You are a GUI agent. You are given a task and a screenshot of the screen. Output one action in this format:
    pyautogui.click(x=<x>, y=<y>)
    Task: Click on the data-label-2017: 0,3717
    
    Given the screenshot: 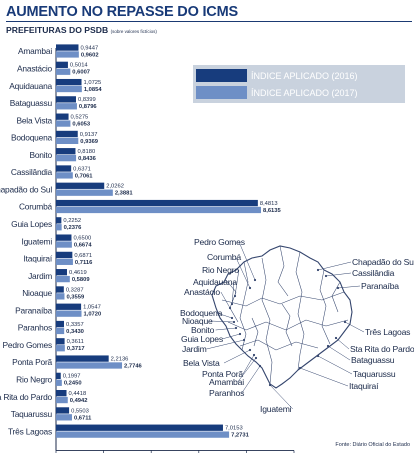 What is the action you would take?
    pyautogui.click(x=76, y=349)
    